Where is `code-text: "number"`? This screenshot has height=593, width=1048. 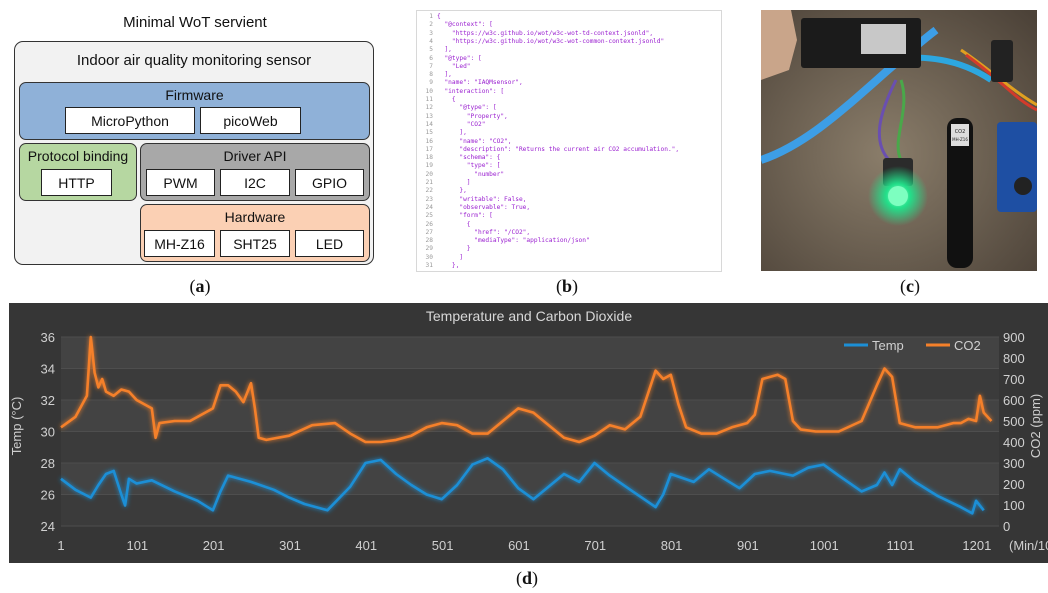 code-text: "number" is located at coordinates (471, 174).